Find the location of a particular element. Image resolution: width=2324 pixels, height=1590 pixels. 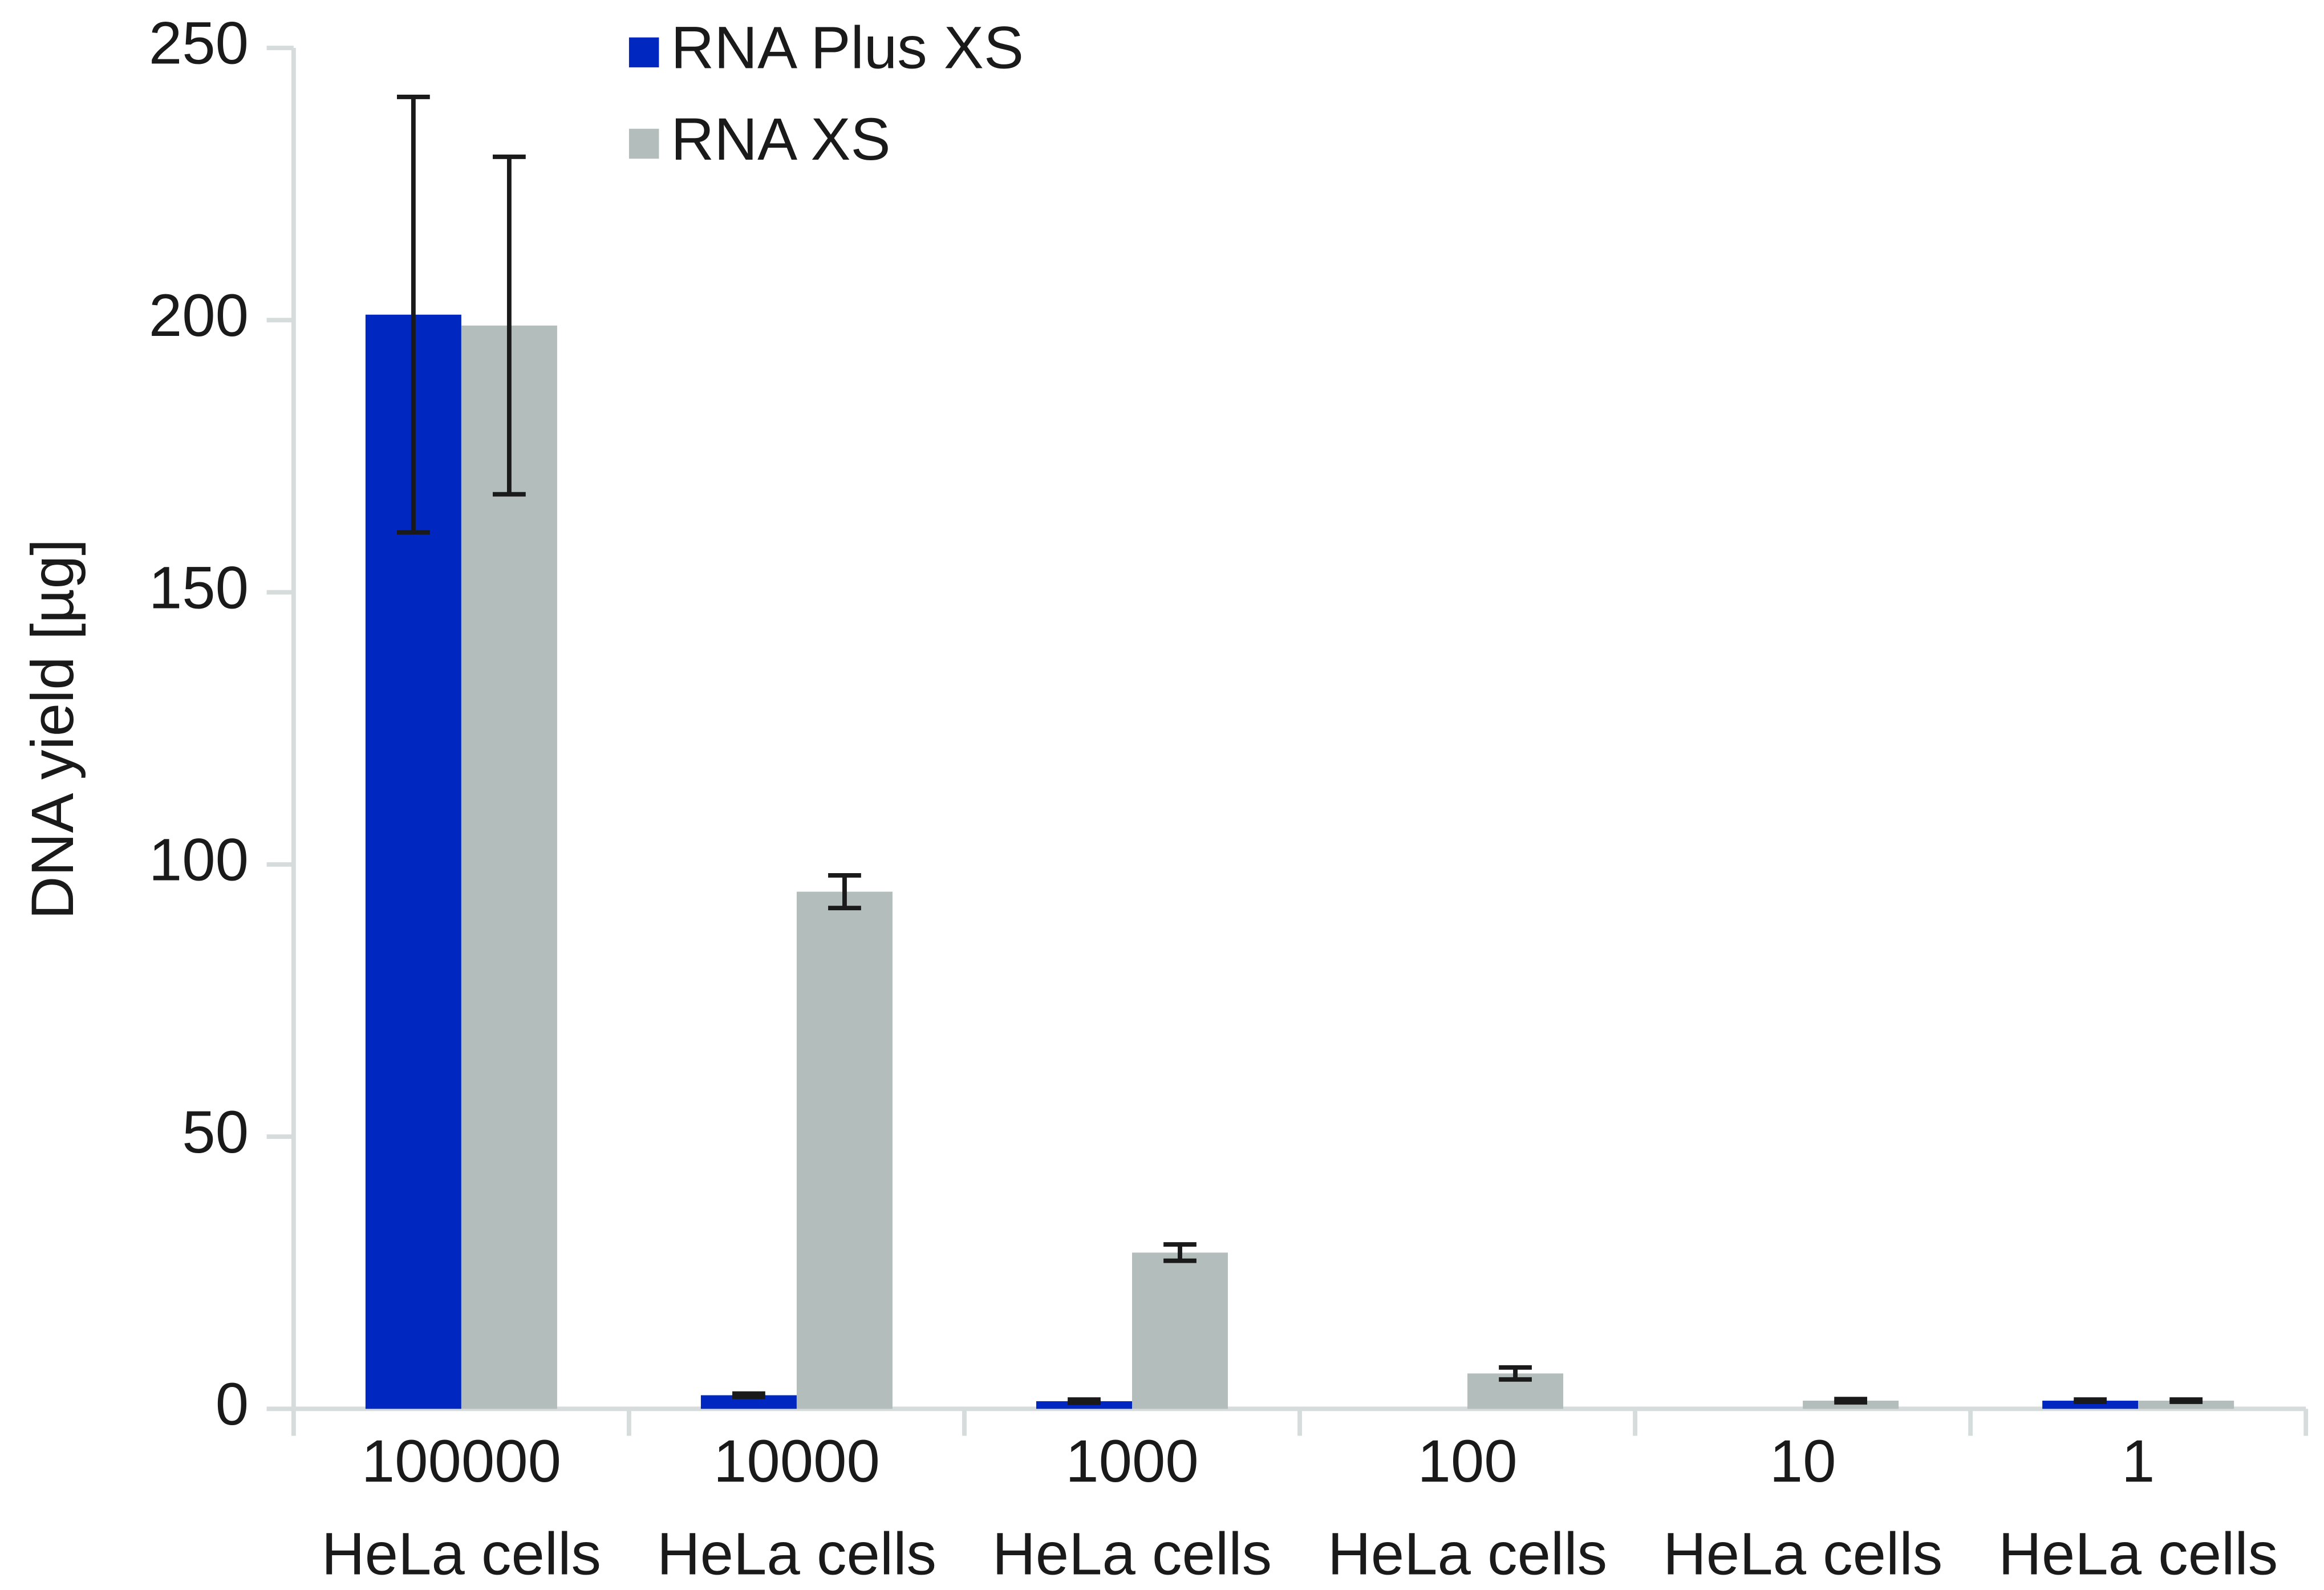

x-tick-label: 1000 is located at coordinates (1132, 1462).